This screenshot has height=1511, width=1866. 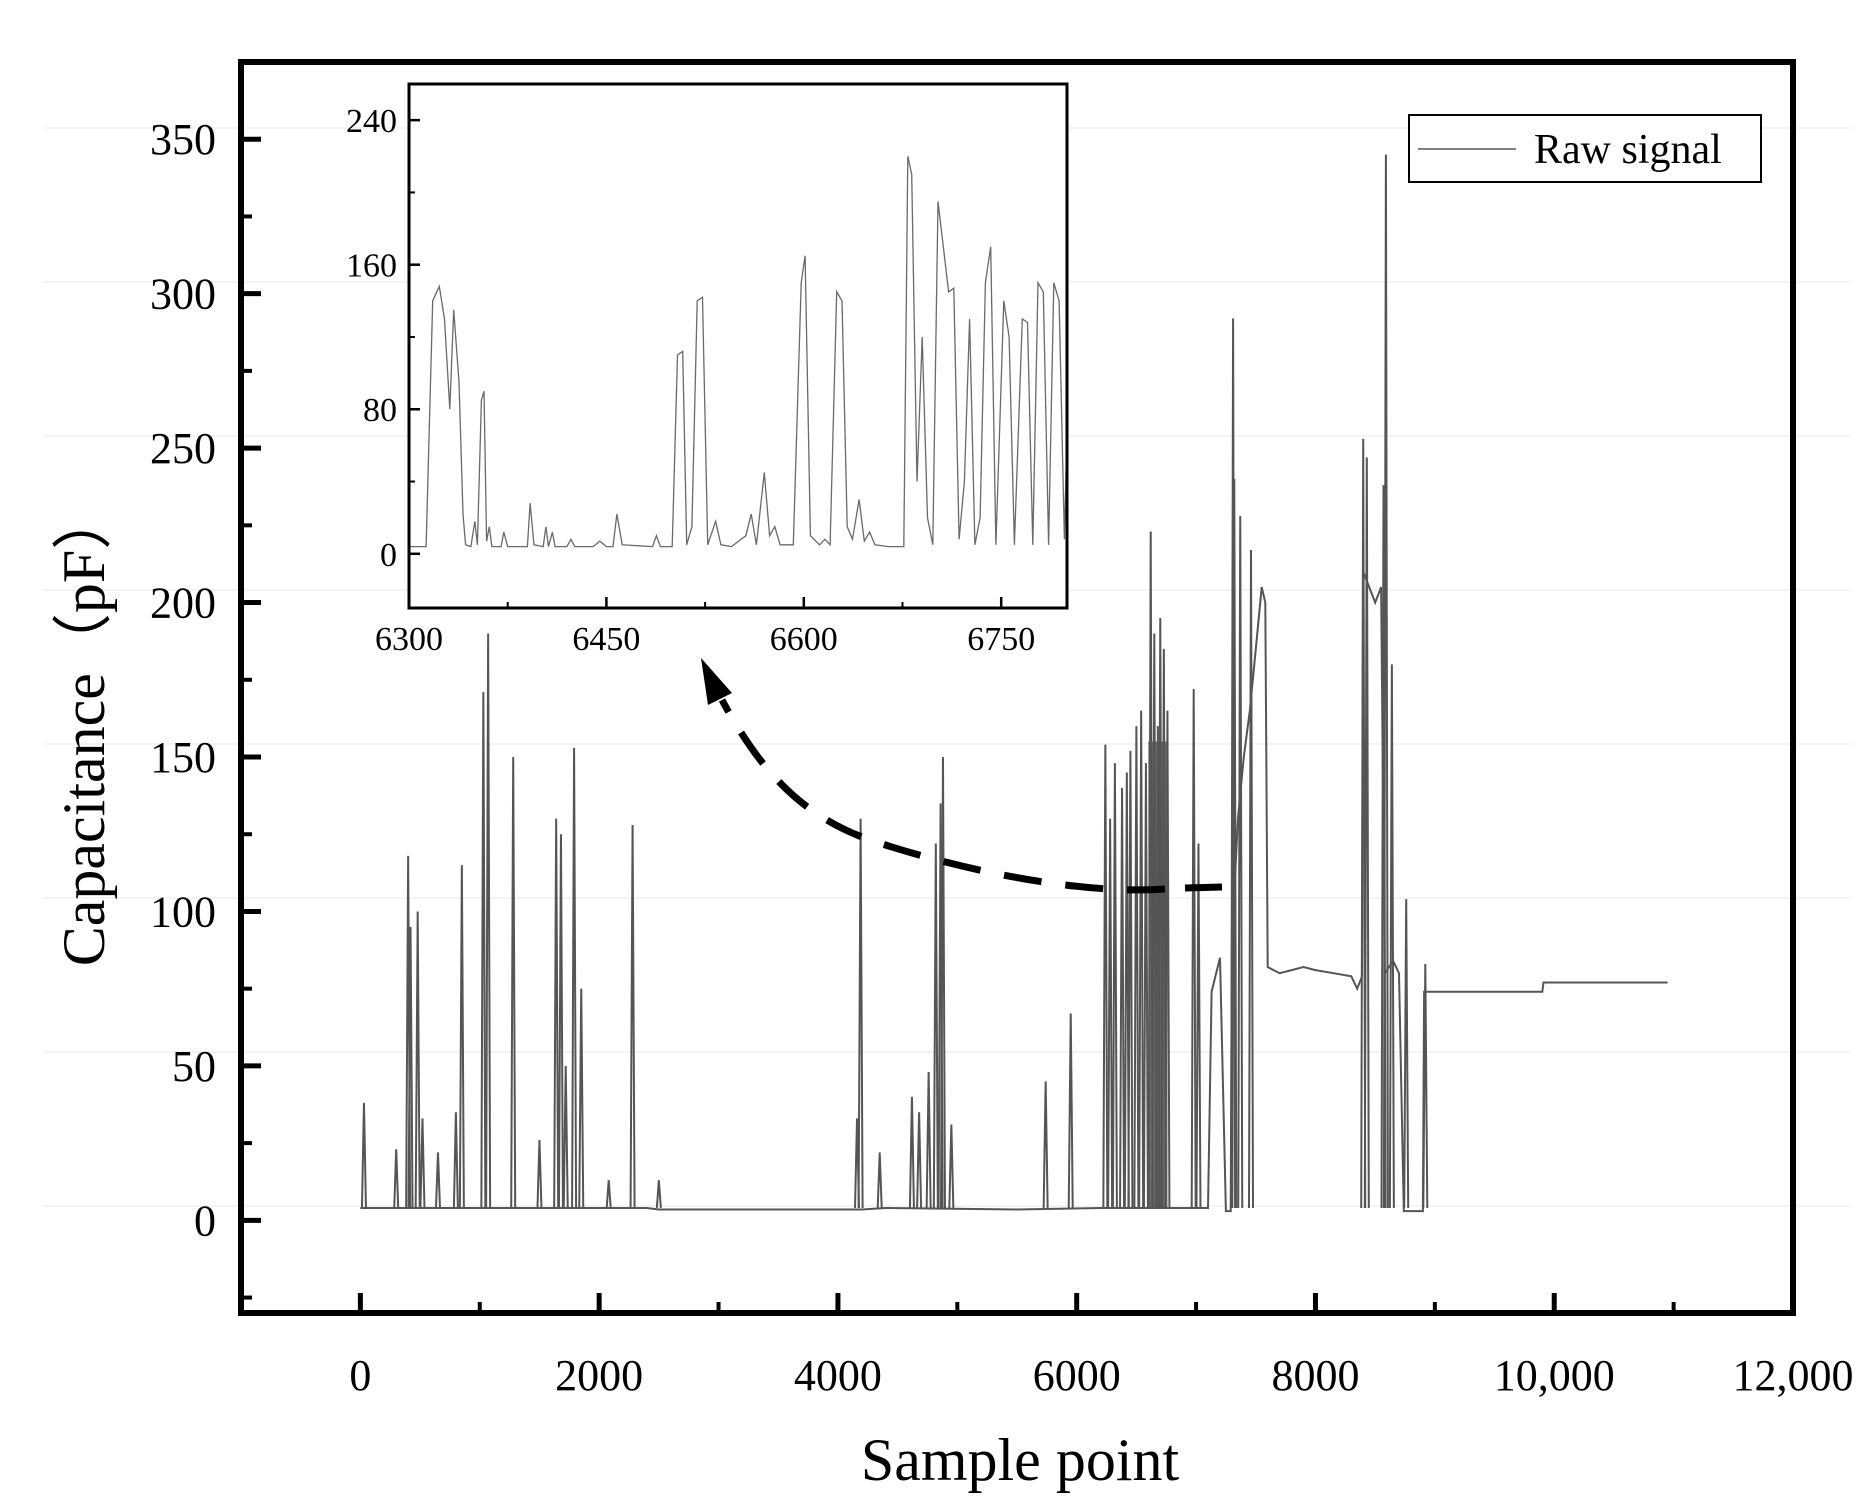 I want to click on x-axis-title: Sample point, so click(x=1020, y=1460).